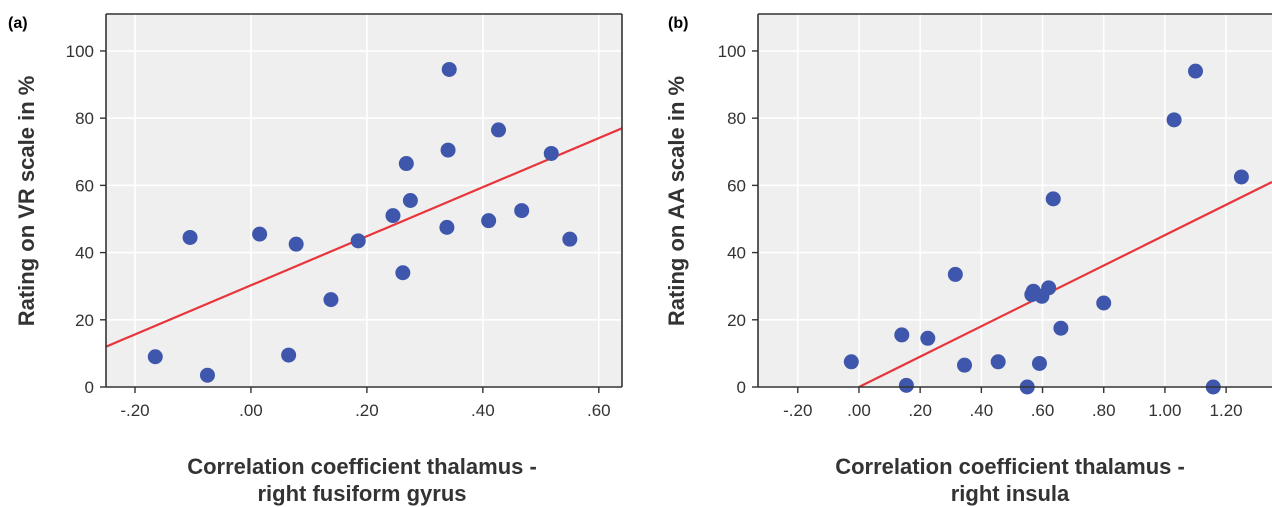 The width and height of the screenshot is (1272, 507). What do you see at coordinates (741, 387) in the screenshot?
I see `y-tick-label-b-0: 0` at bounding box center [741, 387].